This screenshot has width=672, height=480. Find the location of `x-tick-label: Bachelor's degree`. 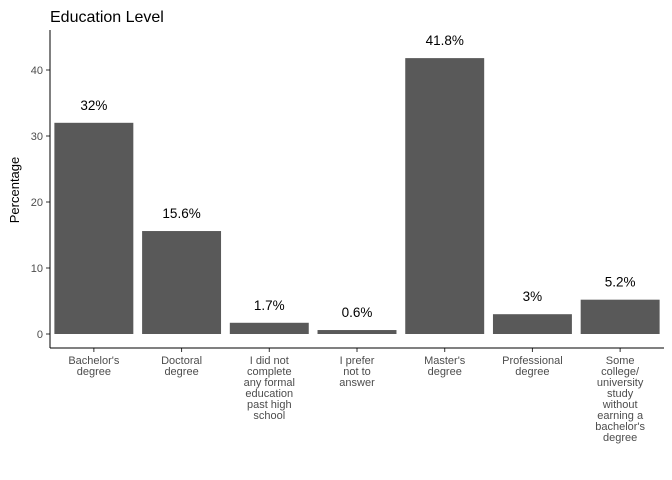

x-tick-label: Bachelor's degree is located at coordinates (94, 366).